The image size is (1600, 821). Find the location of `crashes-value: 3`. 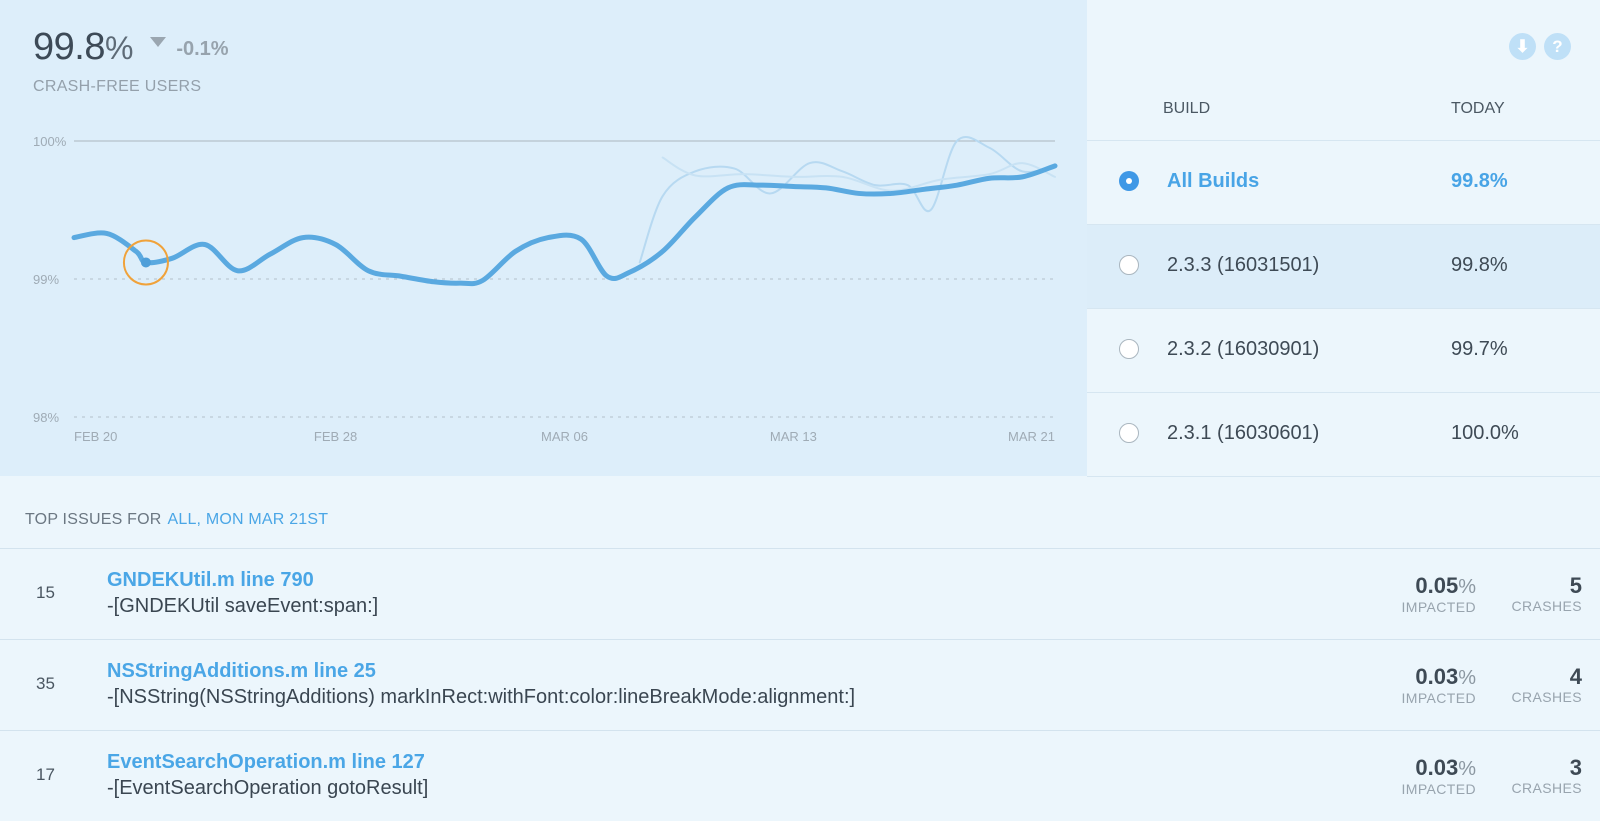

crashes-value: 3 is located at coordinates (1575, 767).